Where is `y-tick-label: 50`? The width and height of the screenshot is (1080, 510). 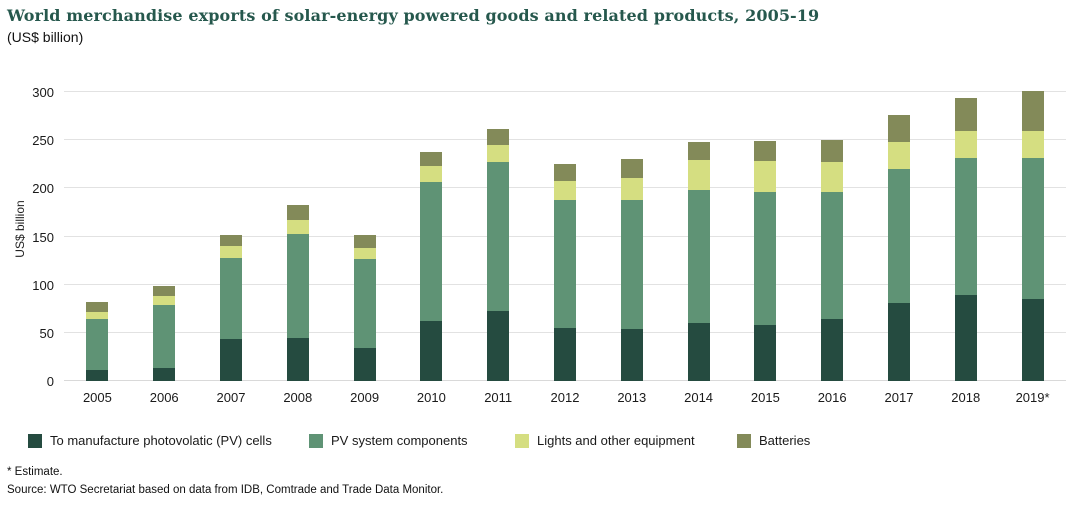
y-tick-label: 50 is located at coordinates (46, 333).